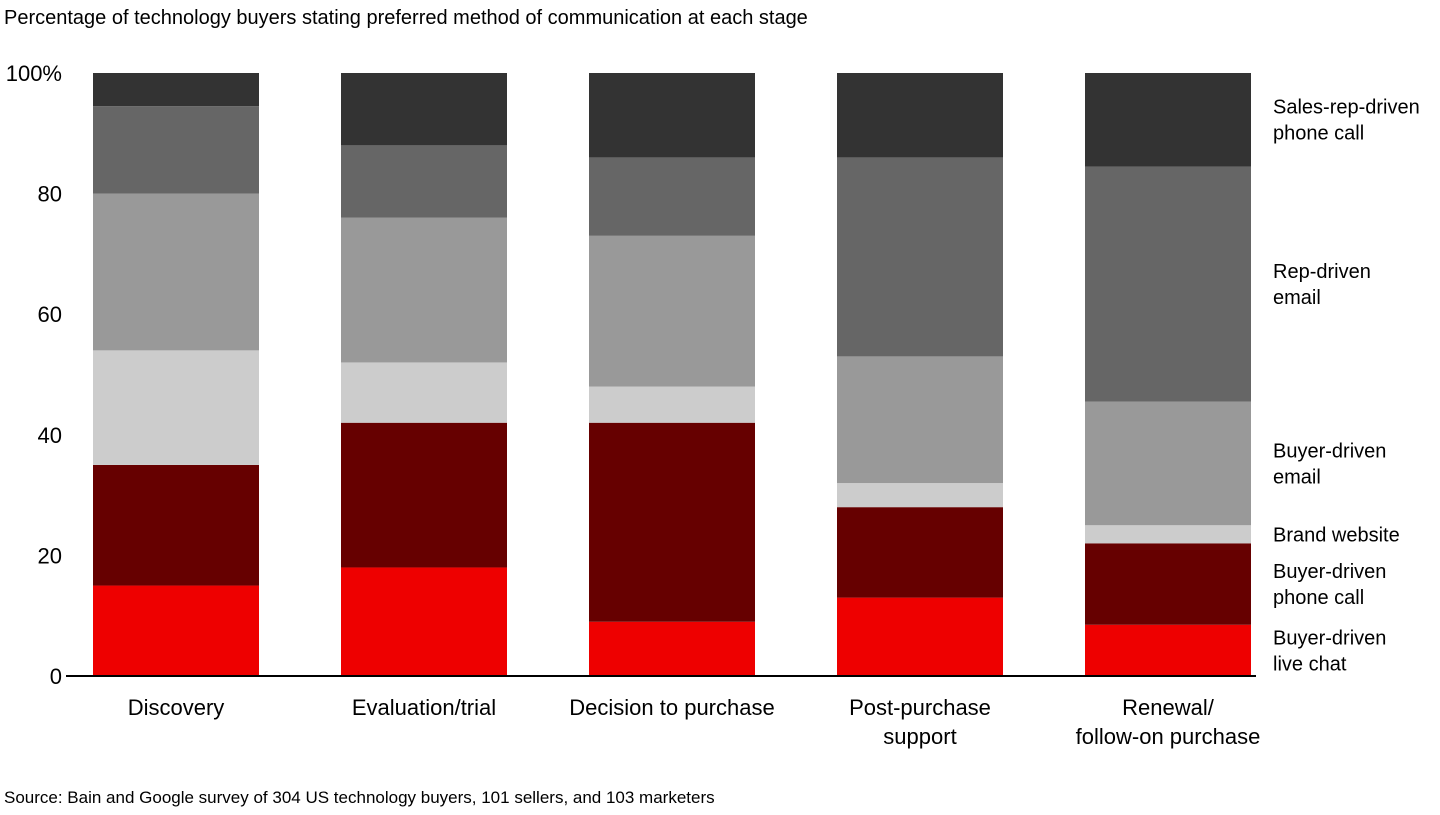 The image size is (1440, 815). Describe the element at coordinates (671, 707) in the screenshot. I see `x-tick-label: Decision to purchase` at that location.